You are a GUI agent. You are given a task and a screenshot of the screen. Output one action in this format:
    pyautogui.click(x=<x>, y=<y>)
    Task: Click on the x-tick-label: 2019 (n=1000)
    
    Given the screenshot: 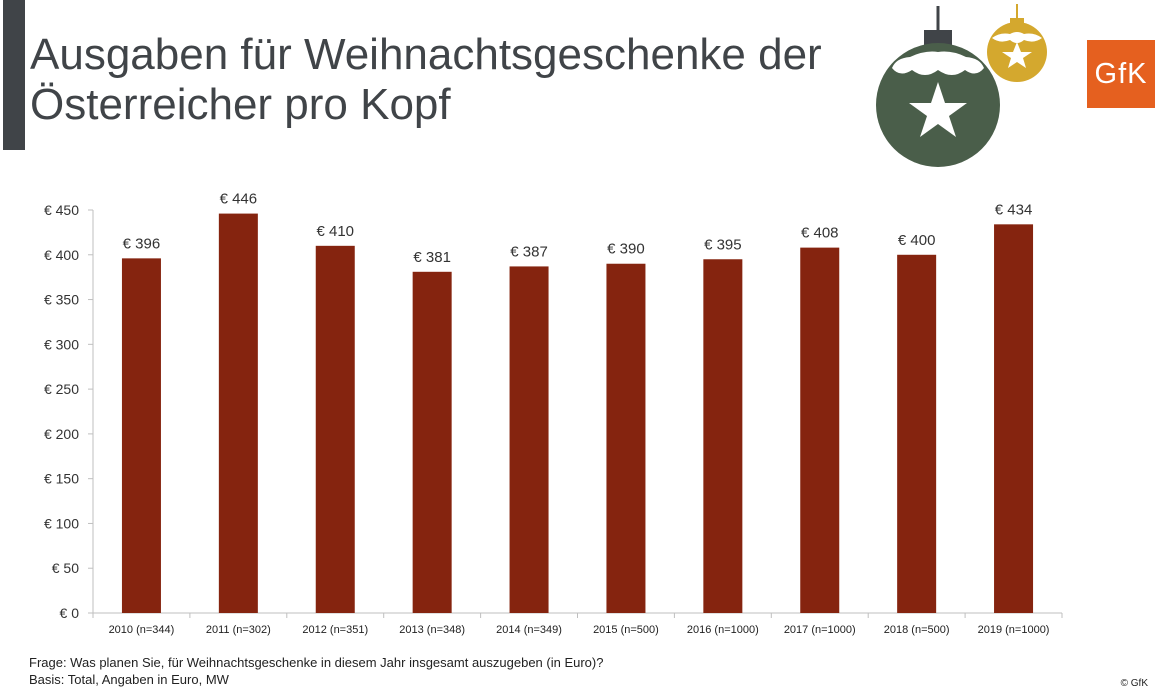 What is the action you would take?
    pyautogui.click(x=1014, y=630)
    